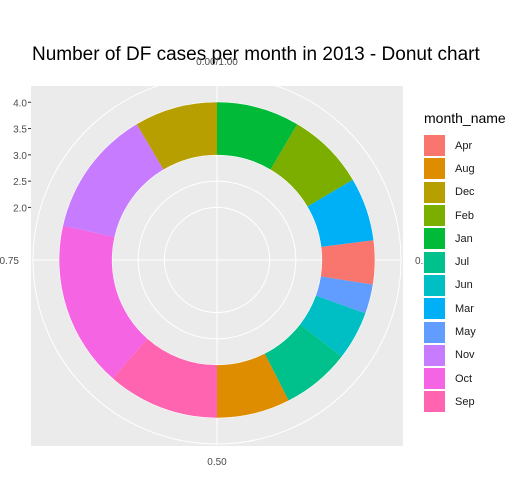 The height and width of the screenshot is (504, 523). What do you see at coordinates (20, 156) in the screenshot?
I see `radial-tick-label: 3.0` at bounding box center [20, 156].